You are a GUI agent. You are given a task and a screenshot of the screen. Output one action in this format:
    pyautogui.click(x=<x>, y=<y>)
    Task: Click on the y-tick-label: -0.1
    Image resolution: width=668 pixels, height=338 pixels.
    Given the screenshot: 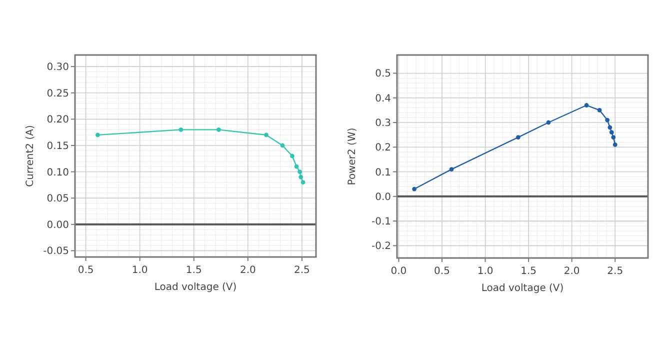 What is the action you would take?
    pyautogui.click(x=381, y=222)
    